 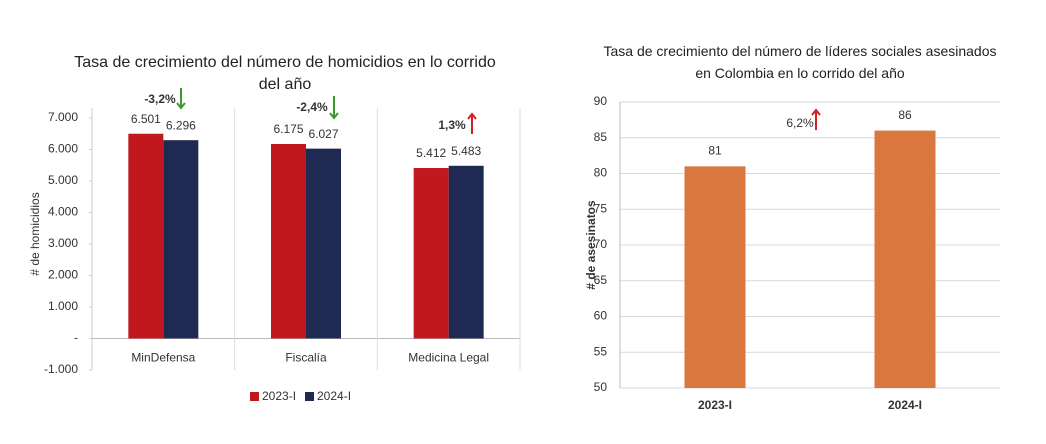 I want to click on data-label: 81, so click(x=715, y=151).